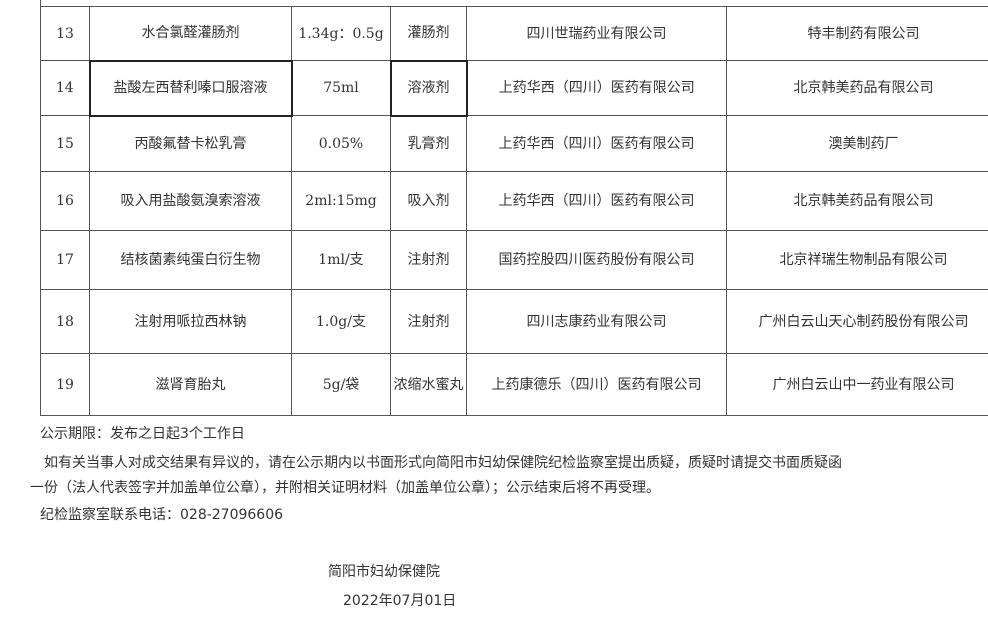 Image resolution: width=988 pixels, height=634 pixels. I want to click on specification-cell: 75ml, so click(341, 88).